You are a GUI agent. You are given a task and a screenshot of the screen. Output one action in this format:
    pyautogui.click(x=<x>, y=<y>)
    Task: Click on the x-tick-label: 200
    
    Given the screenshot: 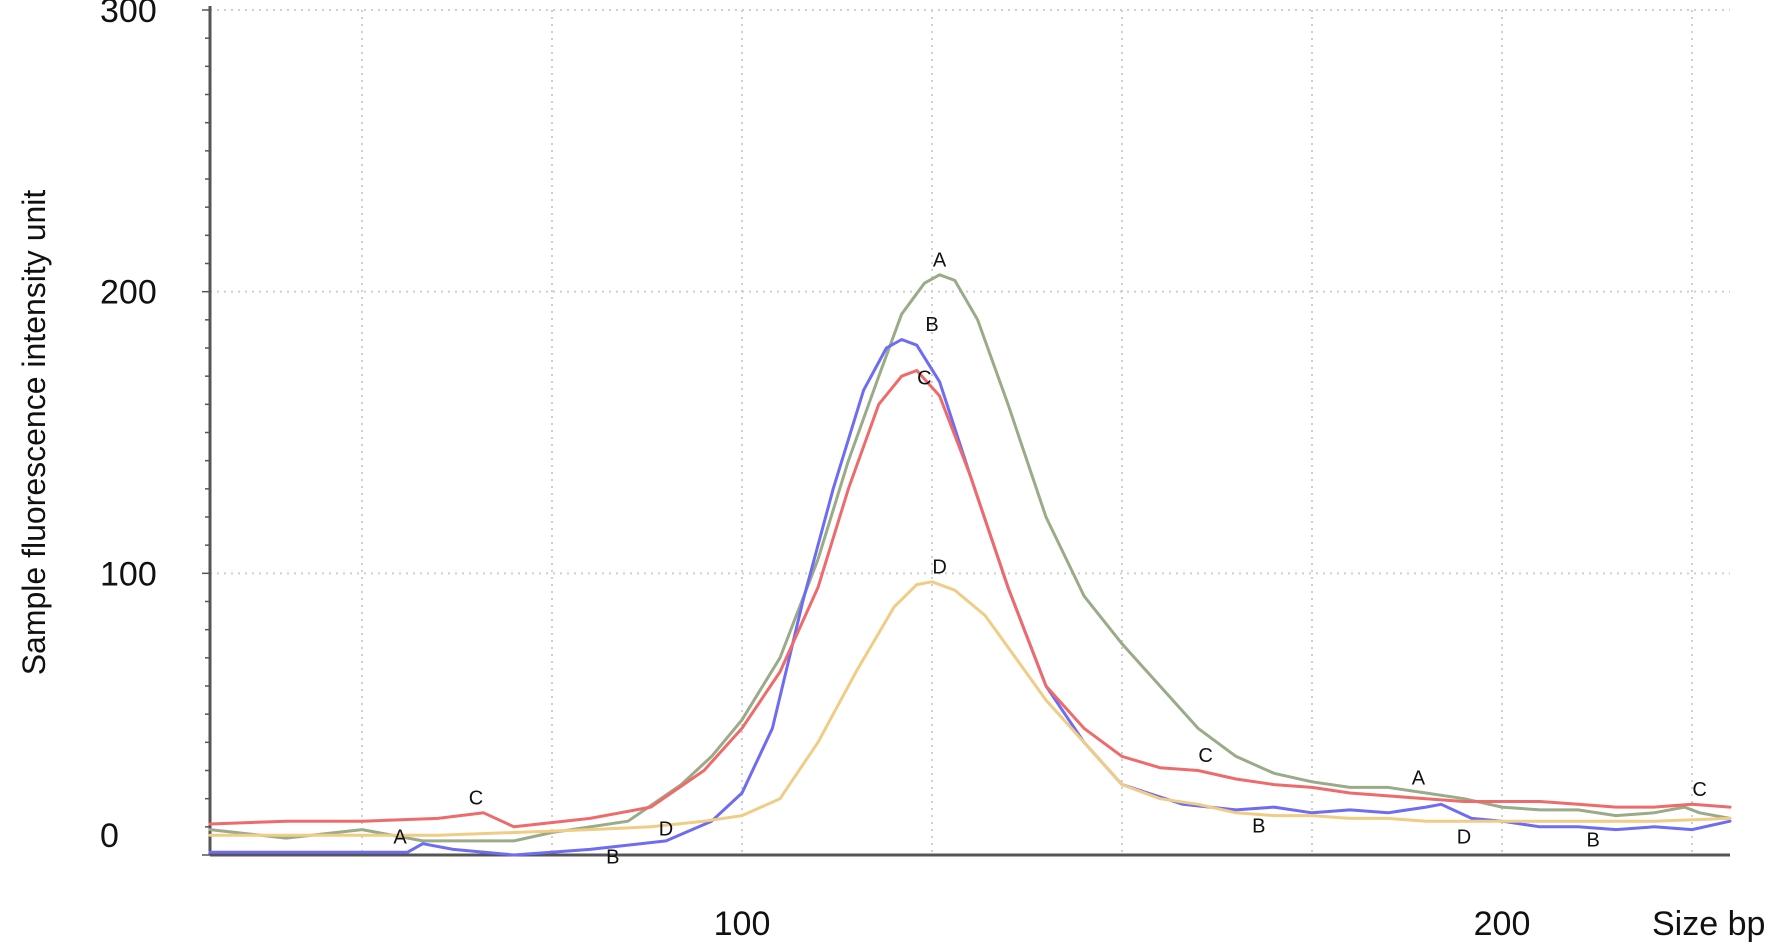 What is the action you would take?
    pyautogui.click(x=1502, y=924)
    